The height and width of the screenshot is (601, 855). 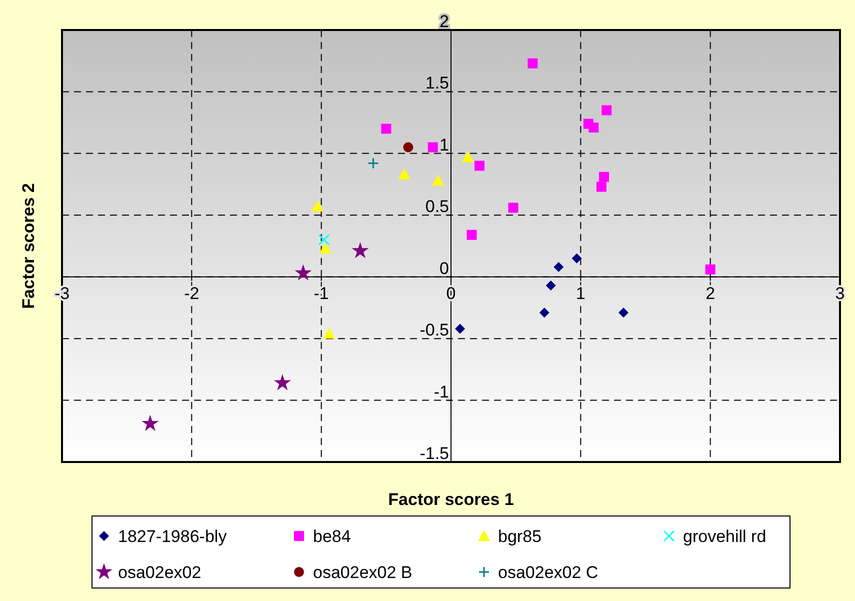 I want to click on x-tick-label: -2, so click(x=192, y=293).